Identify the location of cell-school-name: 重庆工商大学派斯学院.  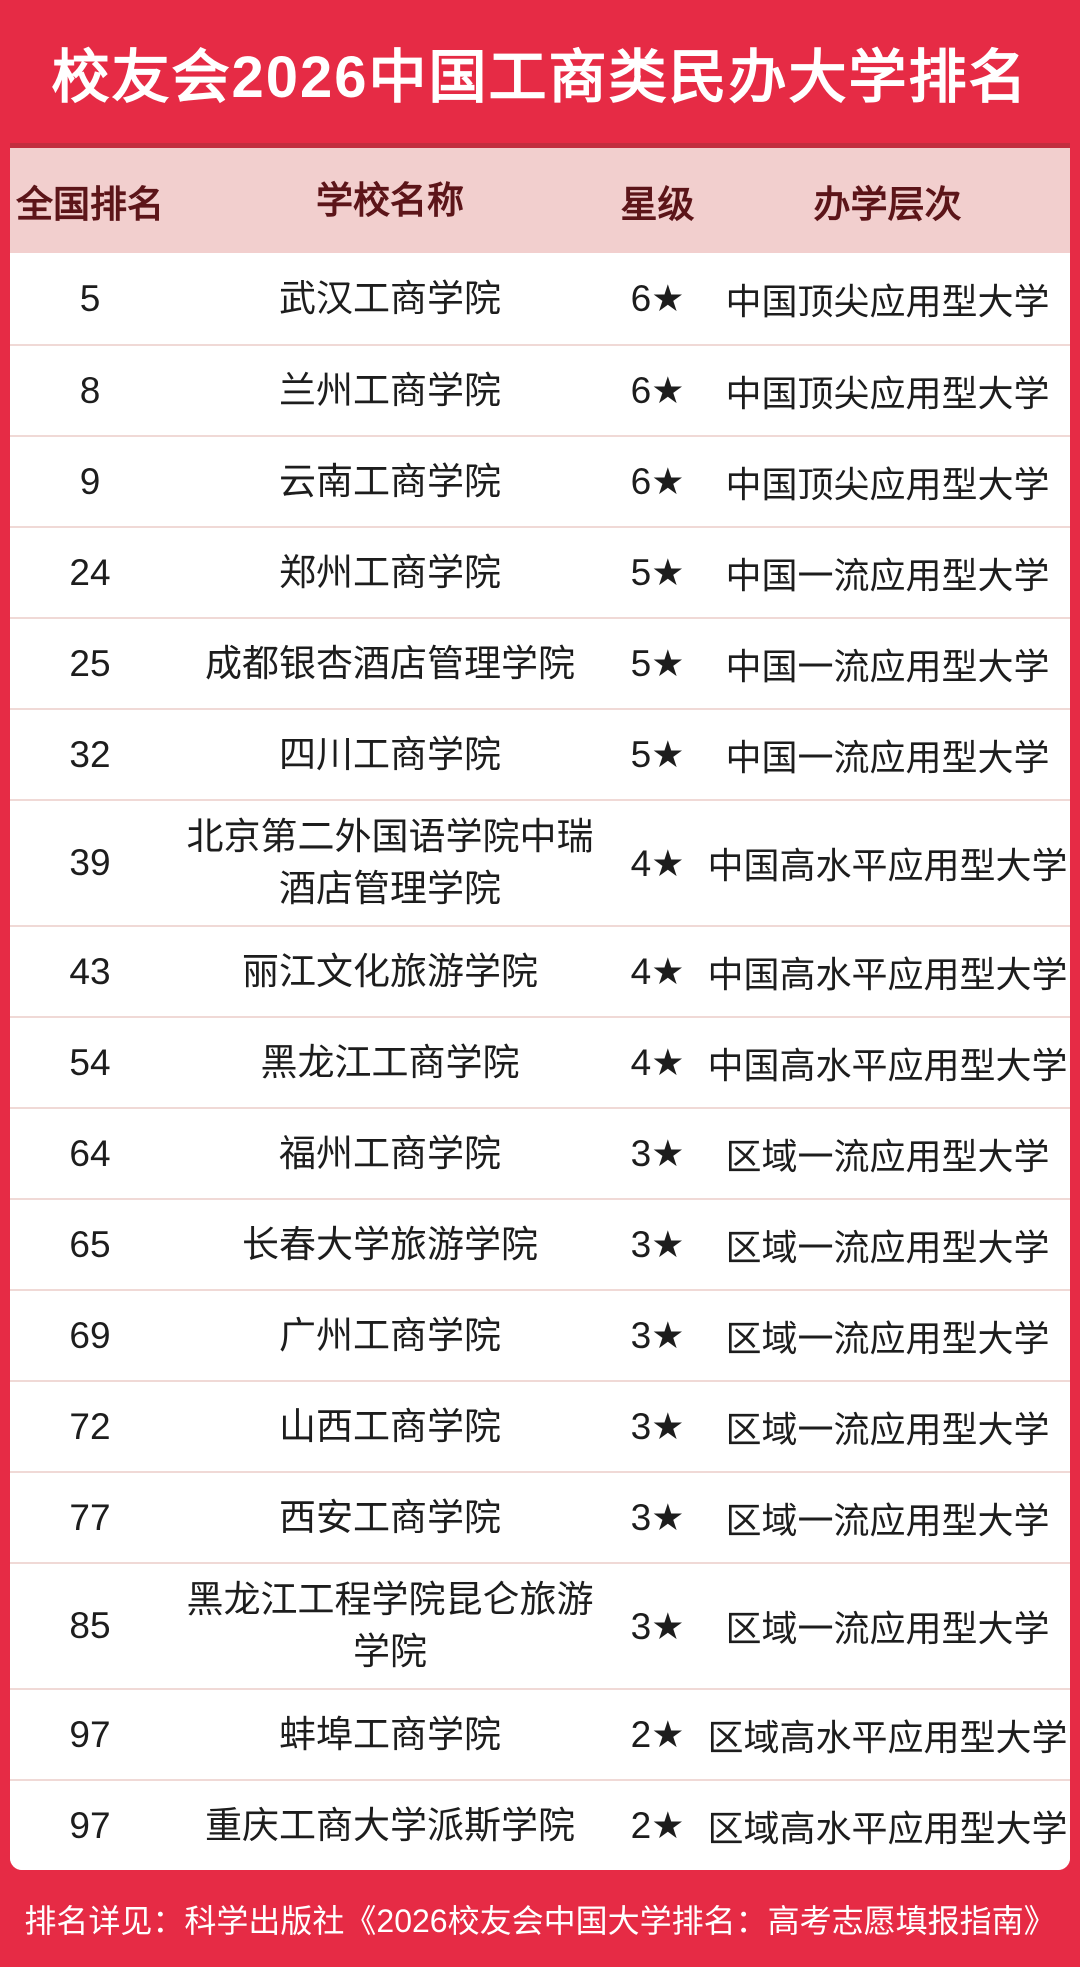
(390, 1825).